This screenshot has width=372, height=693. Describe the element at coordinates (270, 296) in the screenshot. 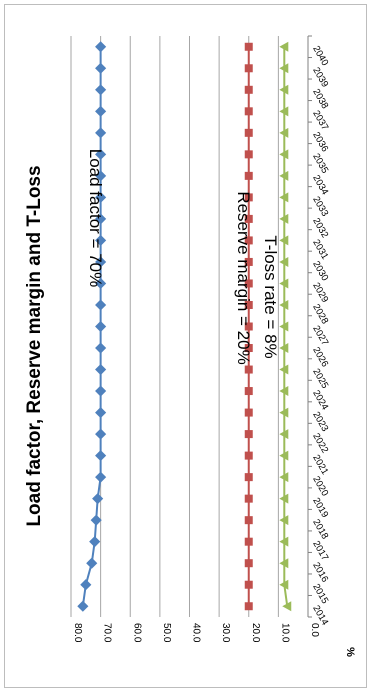

I see `t-loss-annotation: T-loss rate = 8%` at that location.